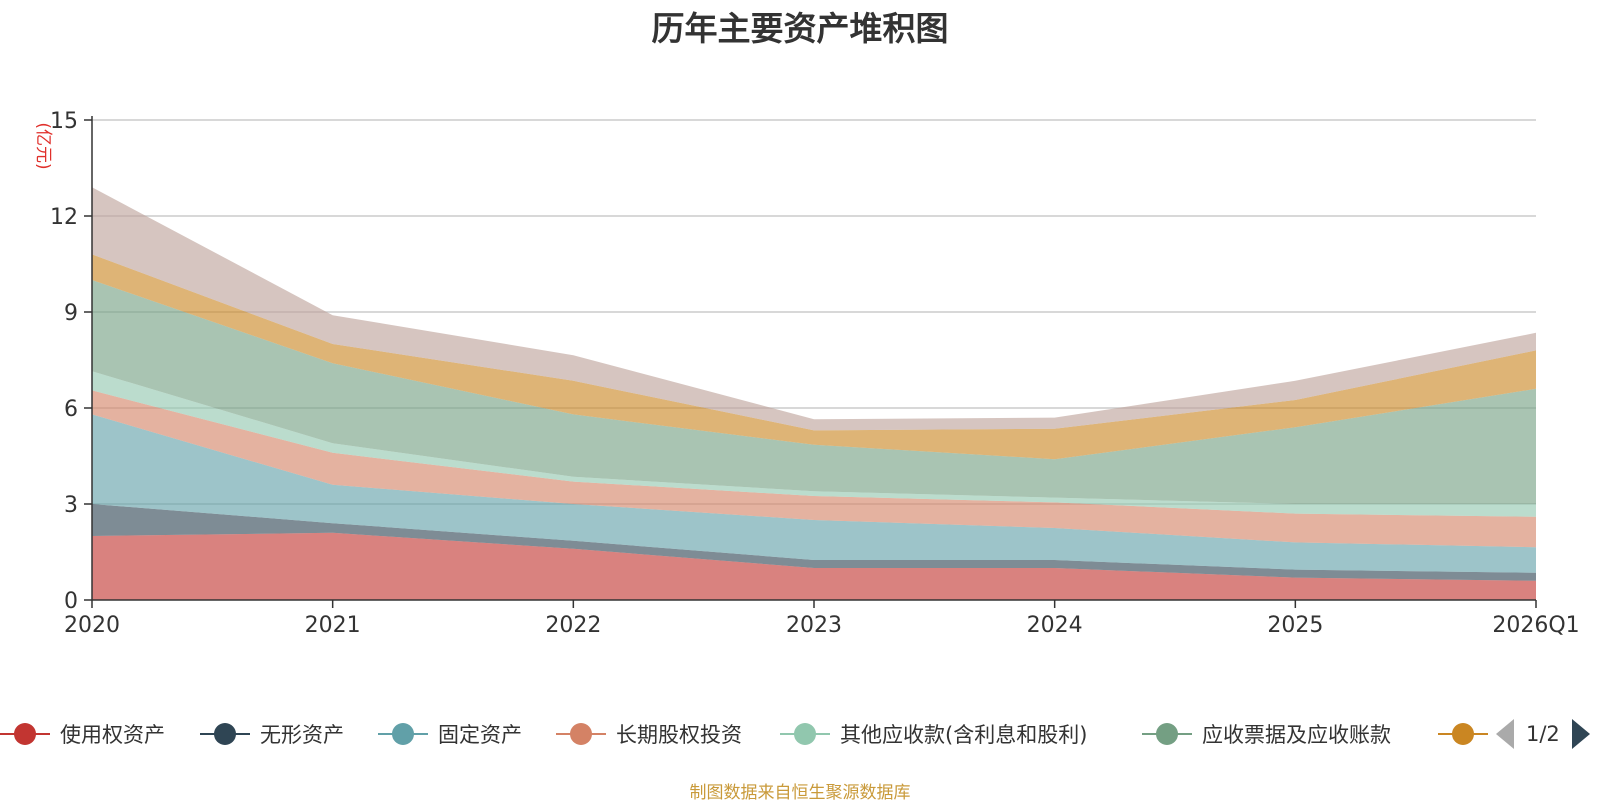 The height and width of the screenshot is (803, 1600). I want to click on y-axis-unit-label: (亿元), so click(43, 145).